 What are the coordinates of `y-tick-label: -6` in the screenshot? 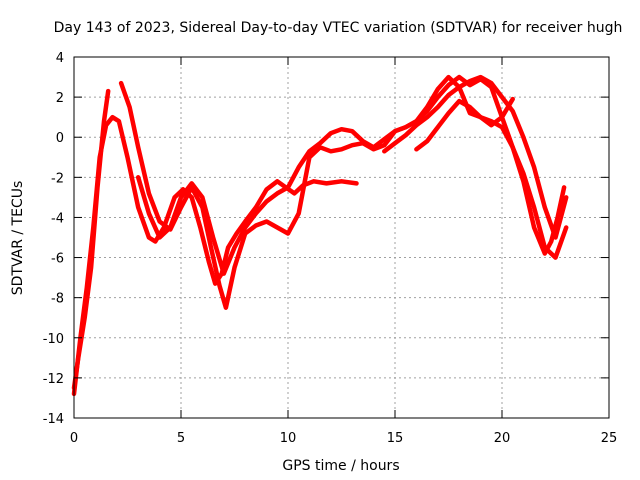 It's located at (57, 259).